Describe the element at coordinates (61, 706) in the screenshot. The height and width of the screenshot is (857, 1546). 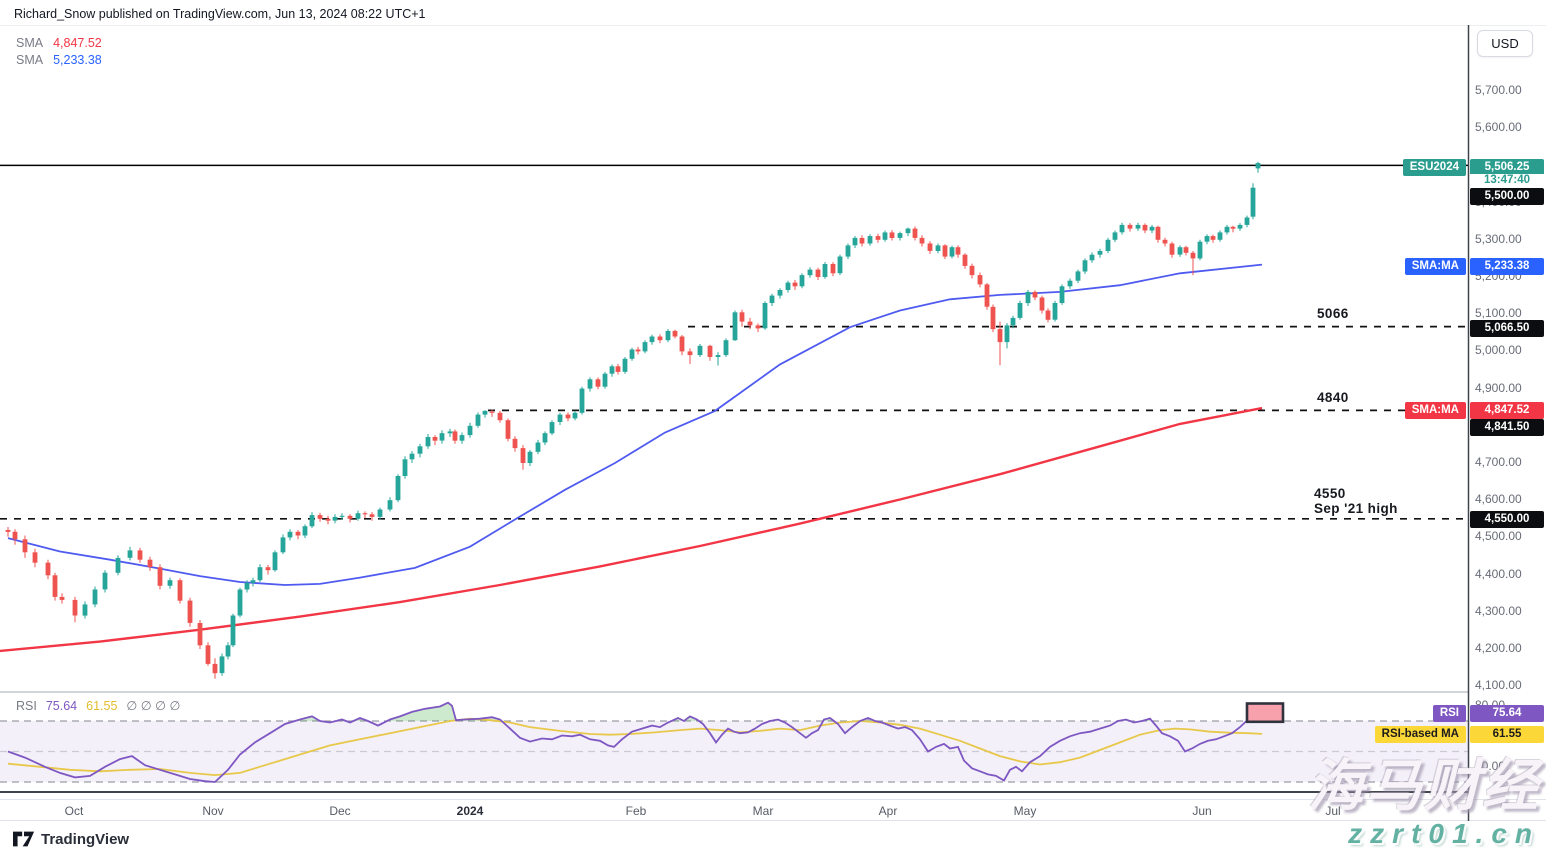
I see `rsi-legend-value: 75.64` at that location.